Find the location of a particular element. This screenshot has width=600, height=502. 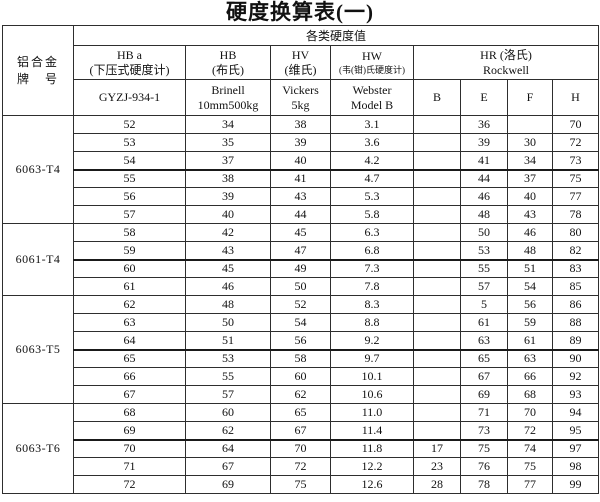

value-cell: 5.8 is located at coordinates (372, 214).